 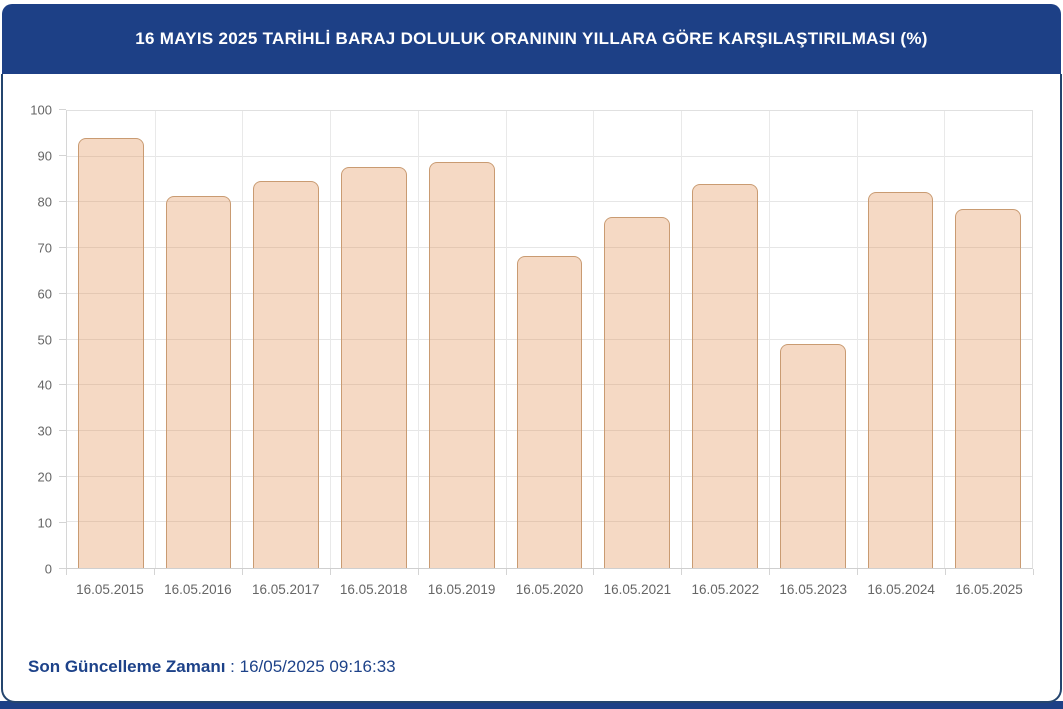 What do you see at coordinates (813, 589) in the screenshot?
I see `x-axis-tick-label: 16.05.2023` at bounding box center [813, 589].